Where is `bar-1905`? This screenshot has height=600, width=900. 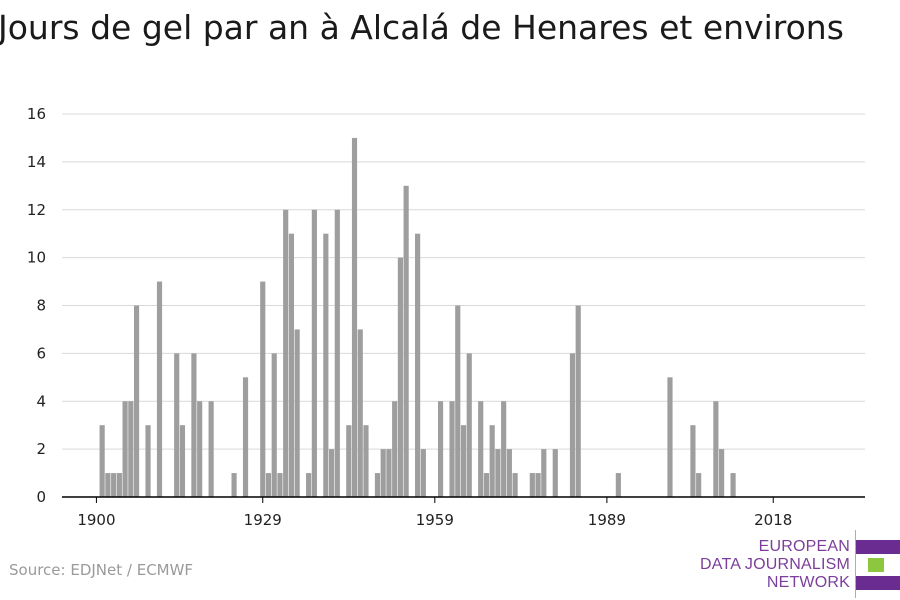 bar-1905 is located at coordinates (125, 449).